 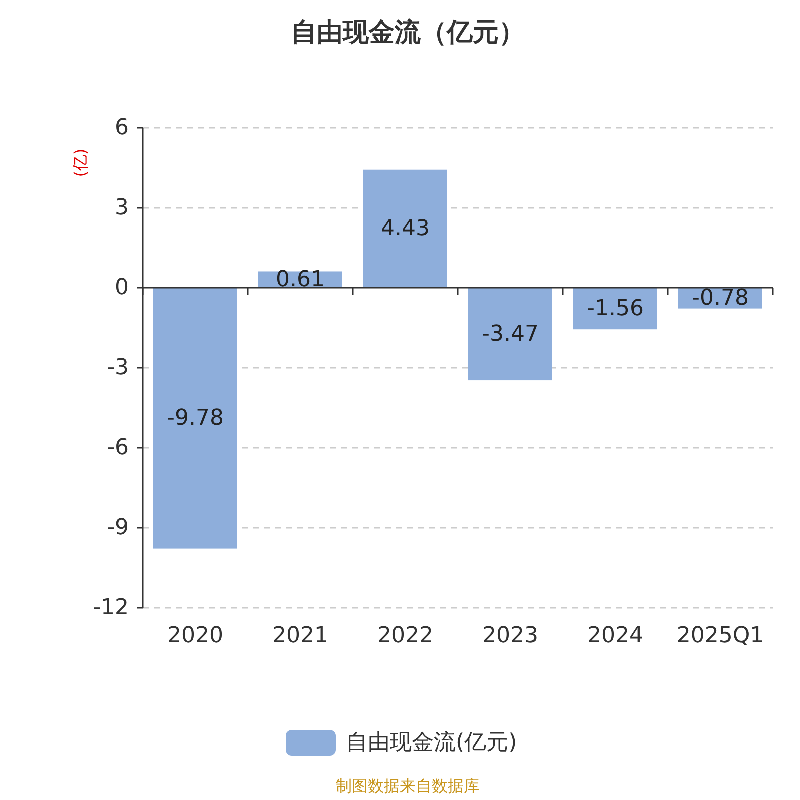 I want to click on x-tick-label: 2024, so click(x=616, y=636).